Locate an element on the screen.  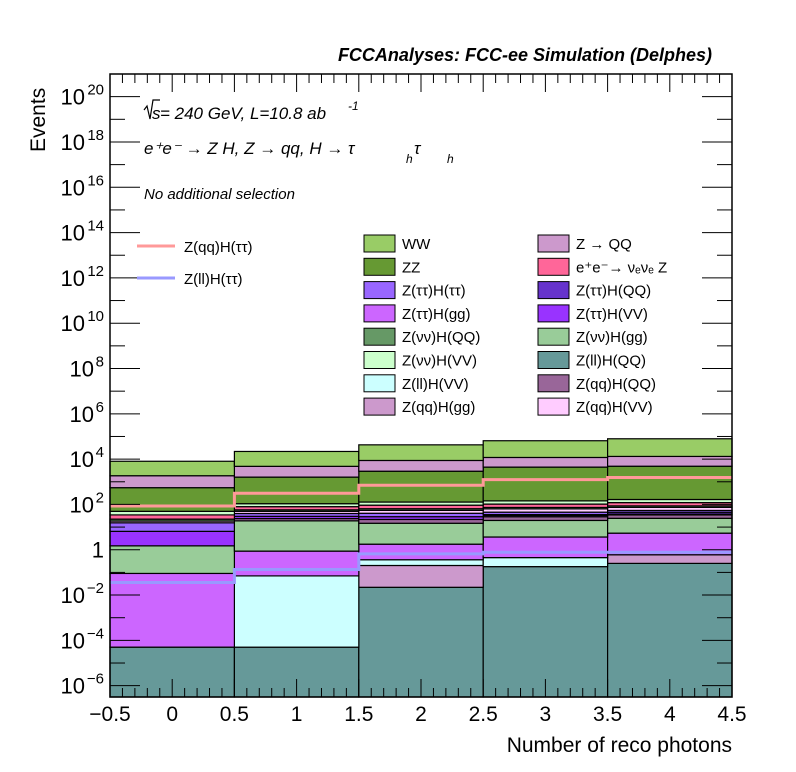
x-tick-label: 2 is located at coordinates (421, 714).